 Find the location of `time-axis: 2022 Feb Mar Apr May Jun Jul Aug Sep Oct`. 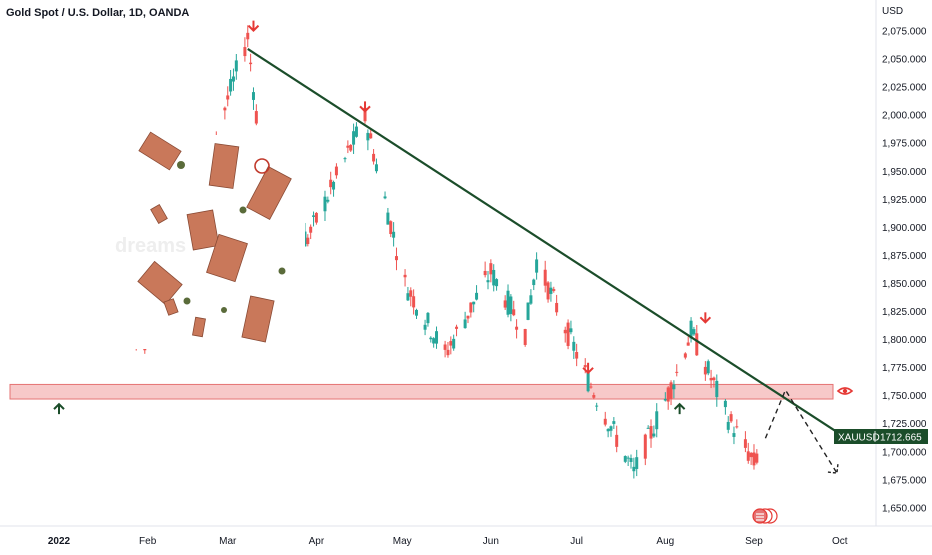

time-axis: 2022 Feb Mar Apr May Jun Jul Aug Sep Oct is located at coordinates (466, 536).